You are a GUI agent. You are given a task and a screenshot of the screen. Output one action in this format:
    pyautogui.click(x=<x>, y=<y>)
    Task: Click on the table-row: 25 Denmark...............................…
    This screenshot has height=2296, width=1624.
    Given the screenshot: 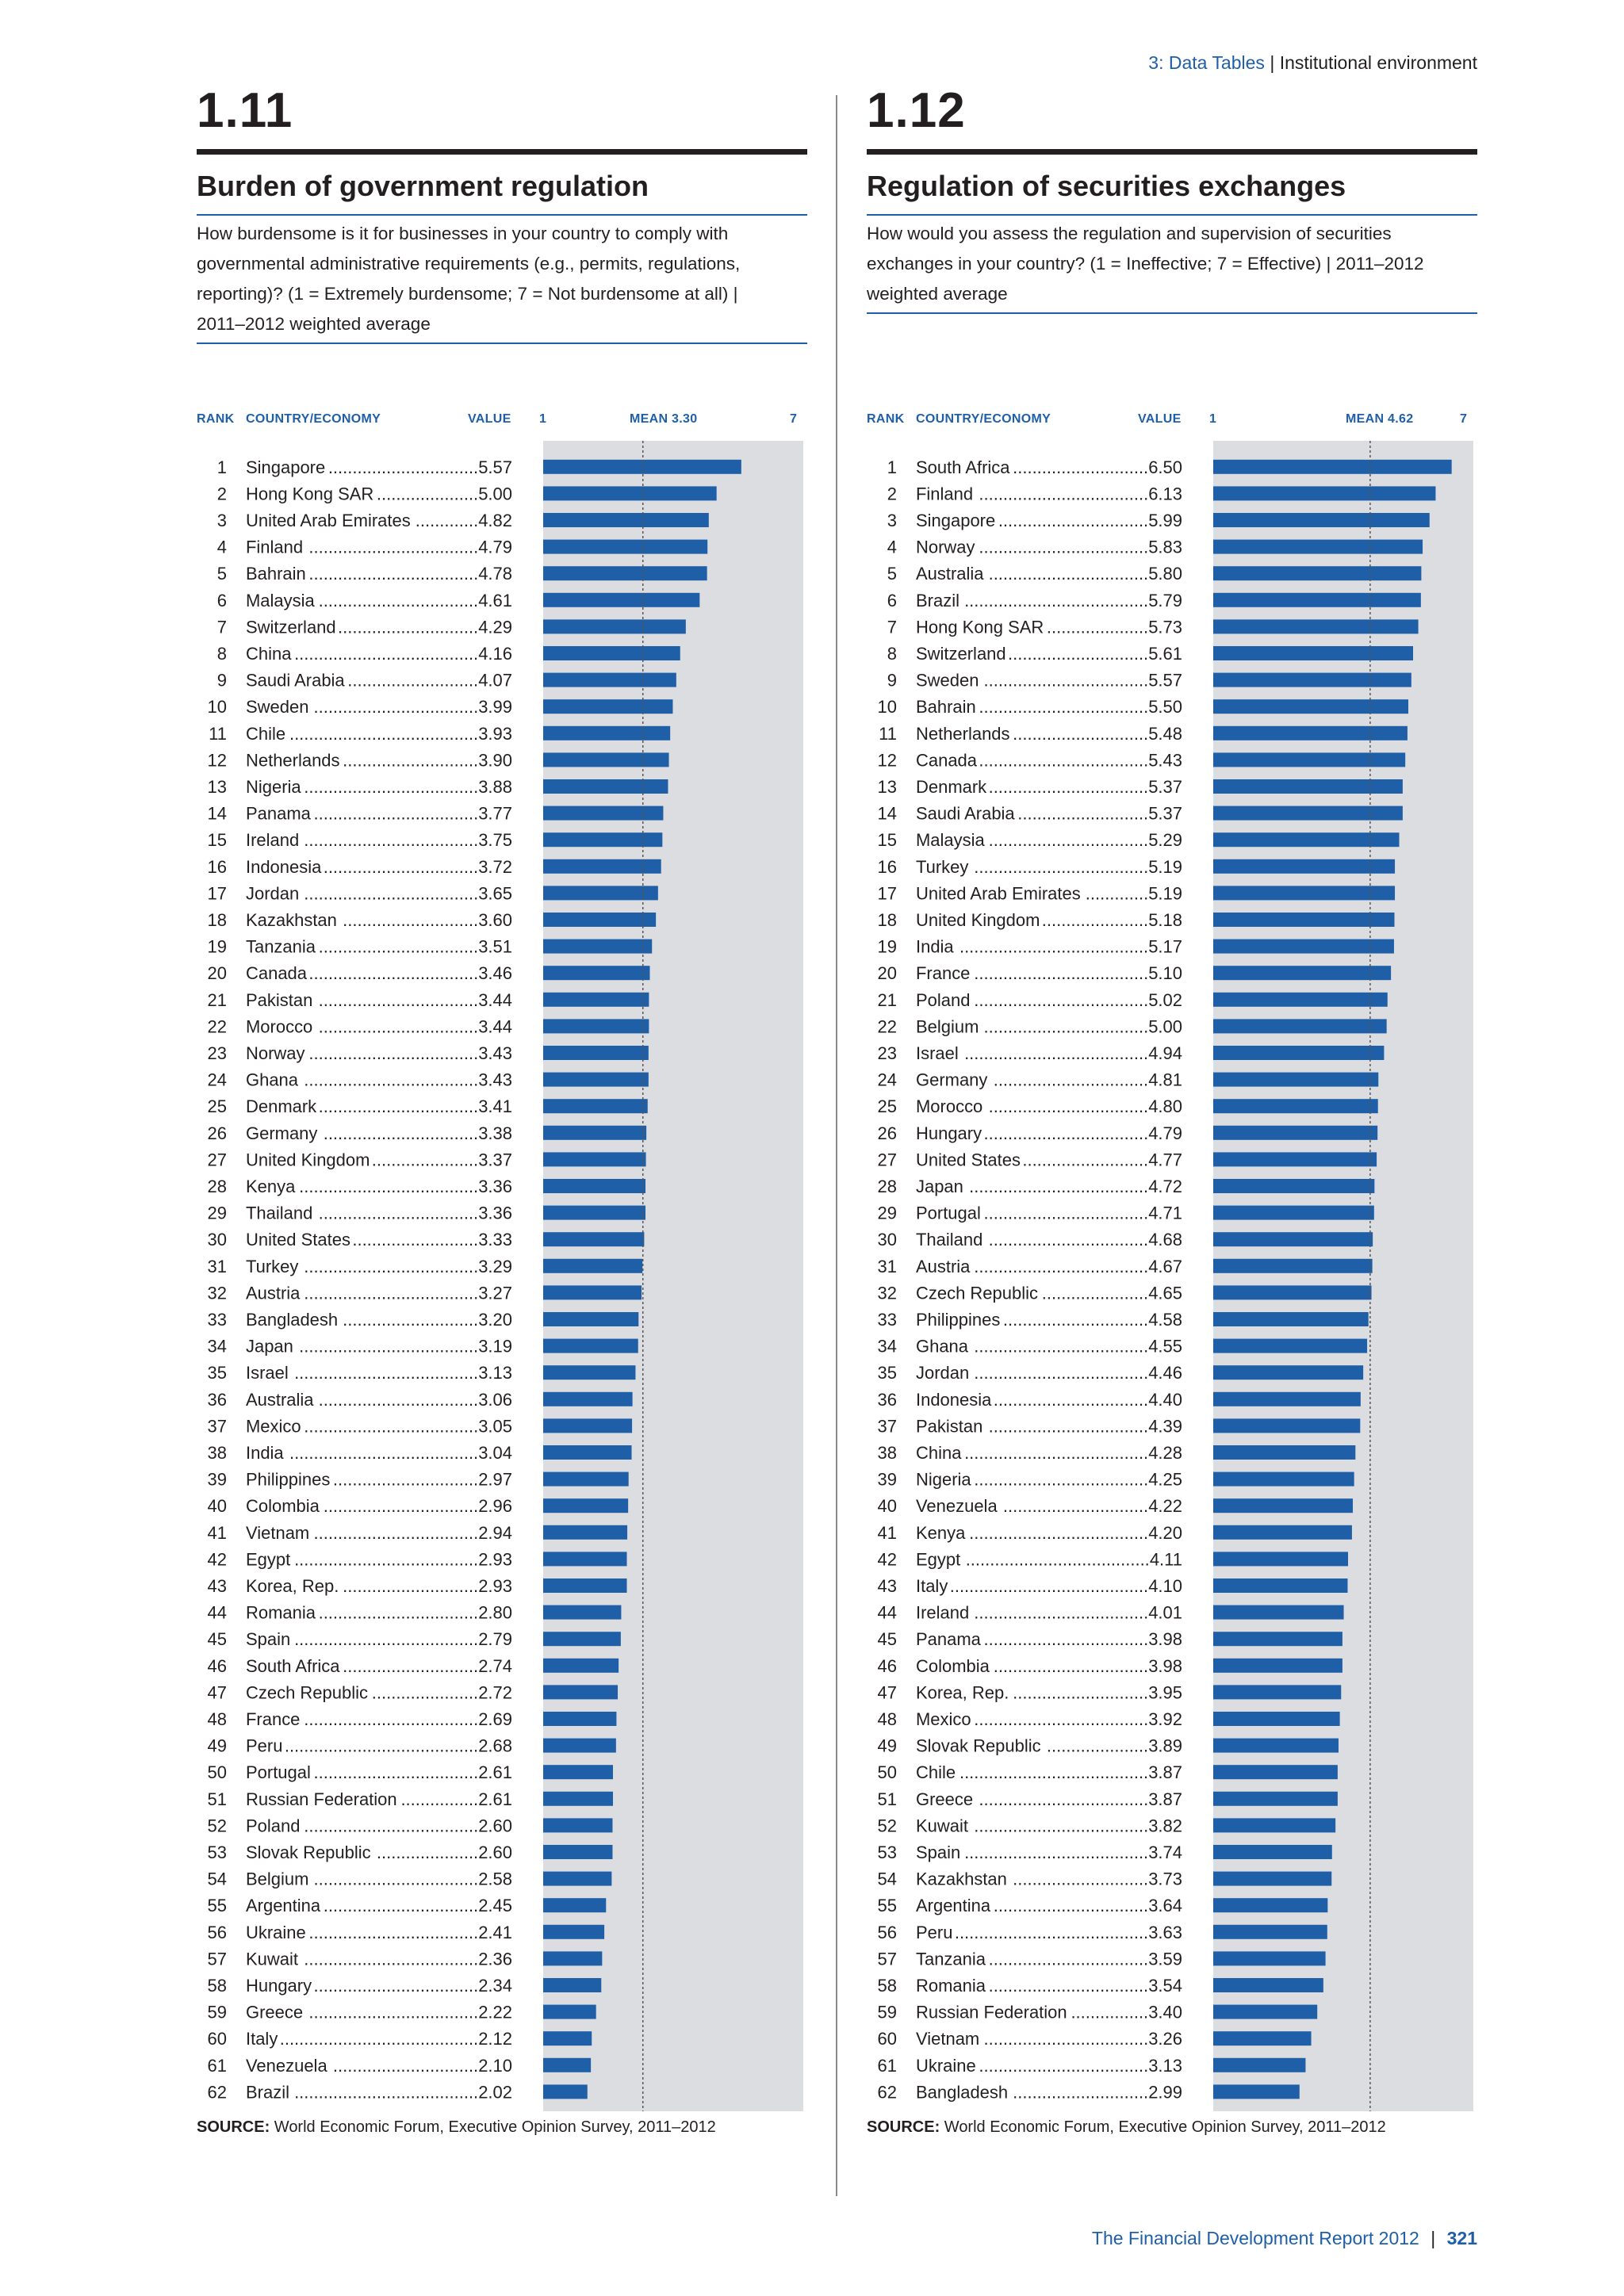 What is the action you would take?
    pyautogui.click(x=428, y=1106)
    